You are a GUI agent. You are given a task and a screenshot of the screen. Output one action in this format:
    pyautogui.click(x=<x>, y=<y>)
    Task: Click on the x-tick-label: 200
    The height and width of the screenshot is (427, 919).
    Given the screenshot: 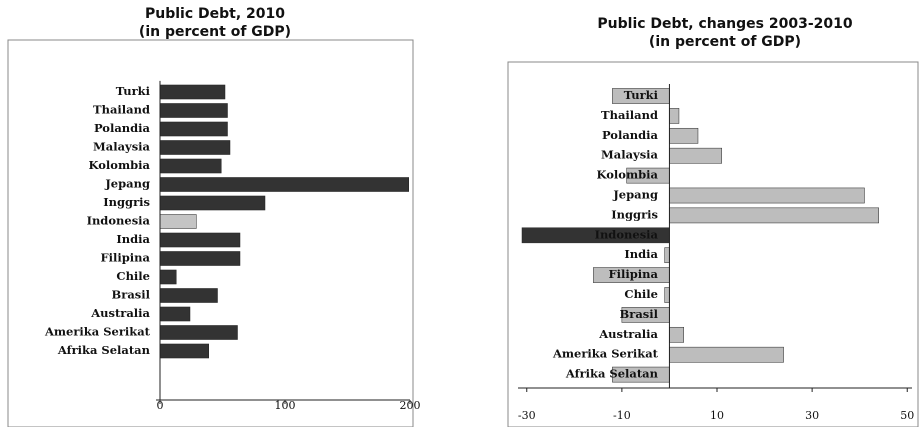 What is the action you would take?
    pyautogui.click(x=410, y=405)
    